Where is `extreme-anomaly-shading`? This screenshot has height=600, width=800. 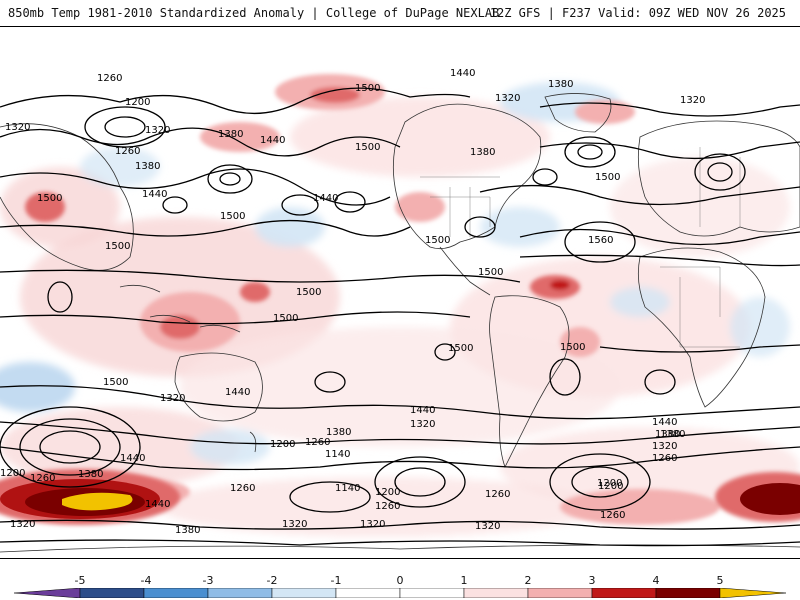 extreme-anomaly-shading is located at coordinates (400, 497).